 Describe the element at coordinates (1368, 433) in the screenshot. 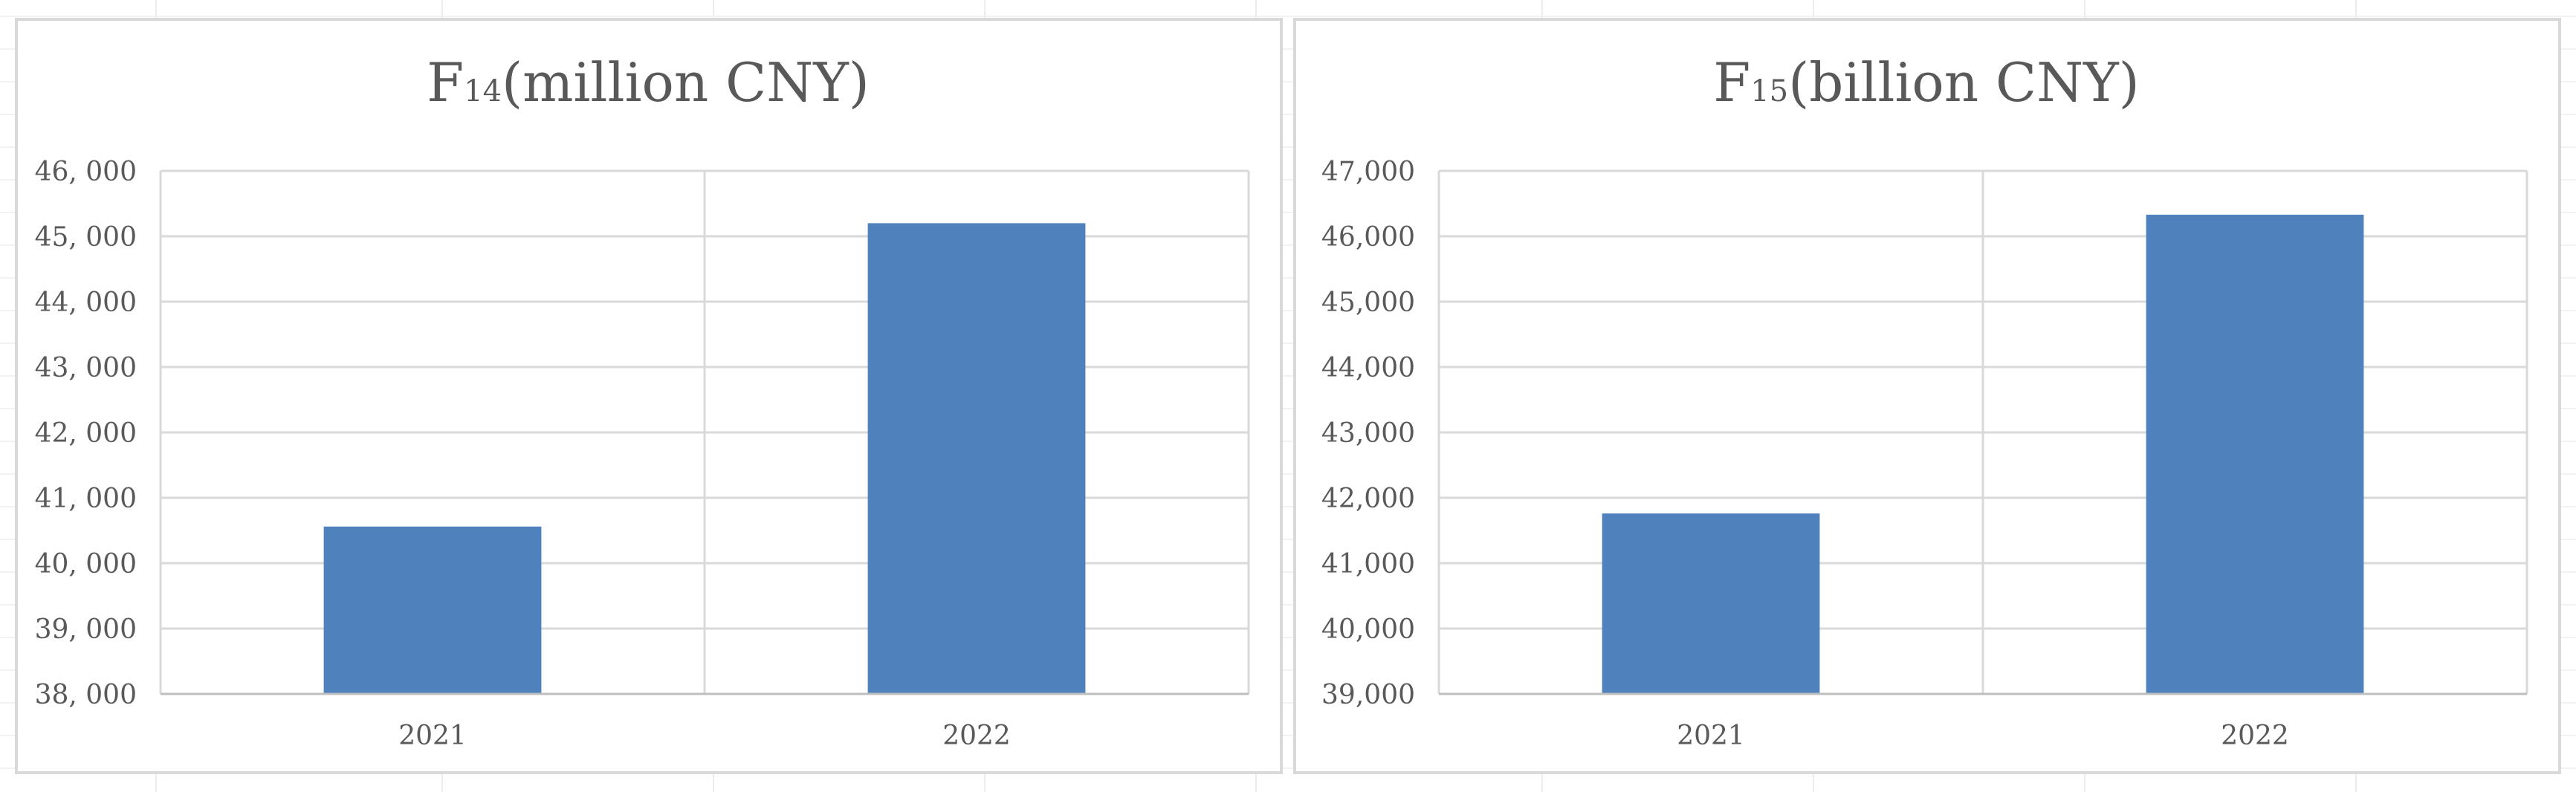

I see `y-tick-label: 43,000` at that location.